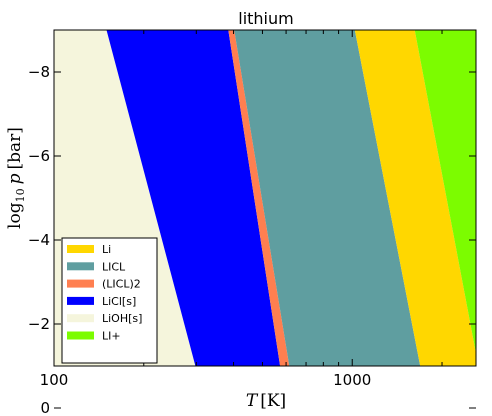  Describe the element at coordinates (122, 318) in the screenshot. I see `legend-label-lioh-s: LiOH[s]` at that location.